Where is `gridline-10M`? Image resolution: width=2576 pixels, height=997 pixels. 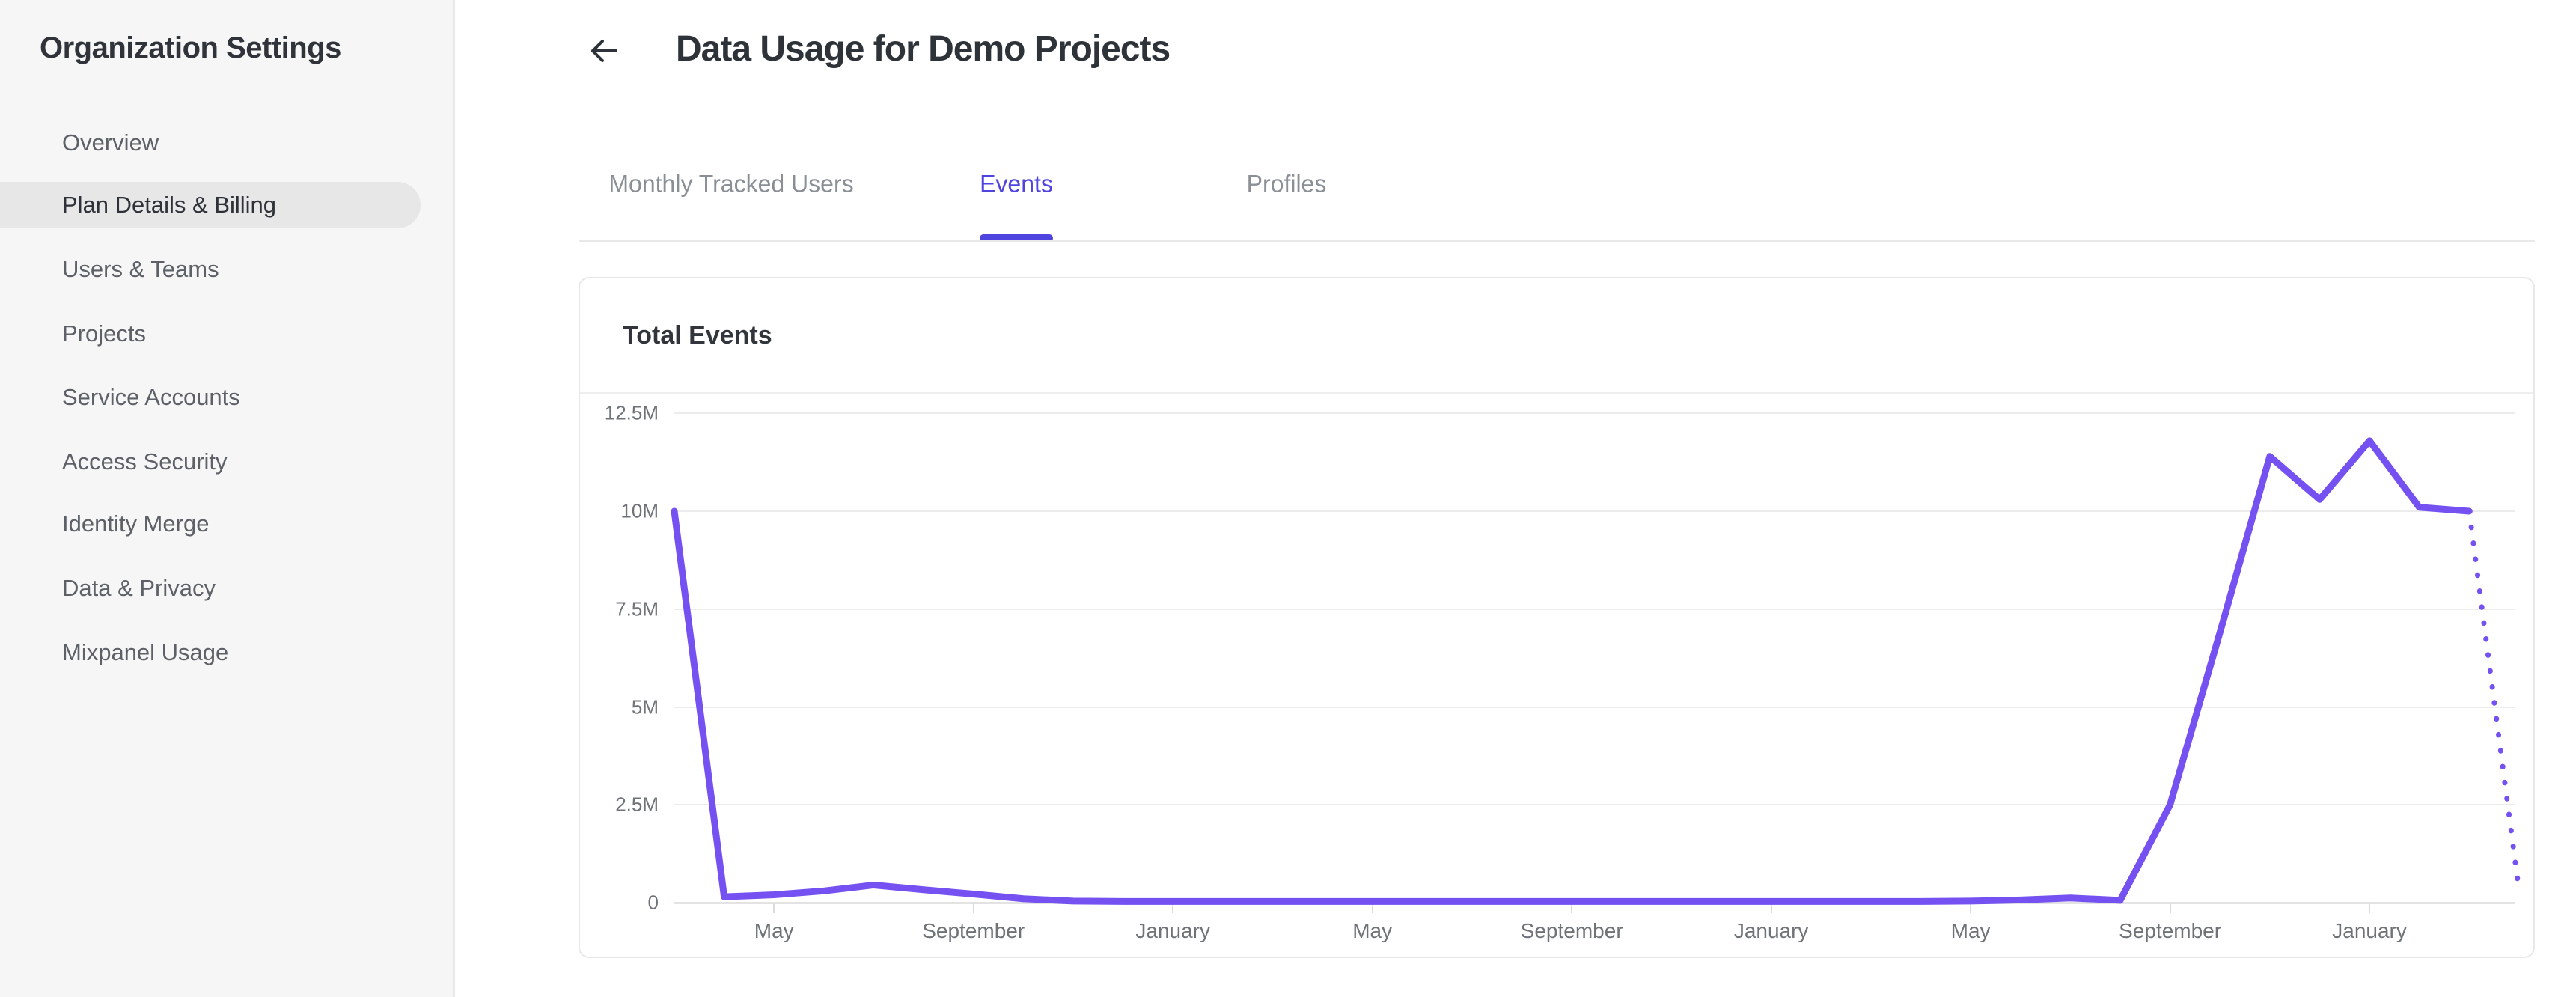 gridline-10M is located at coordinates (1594, 511).